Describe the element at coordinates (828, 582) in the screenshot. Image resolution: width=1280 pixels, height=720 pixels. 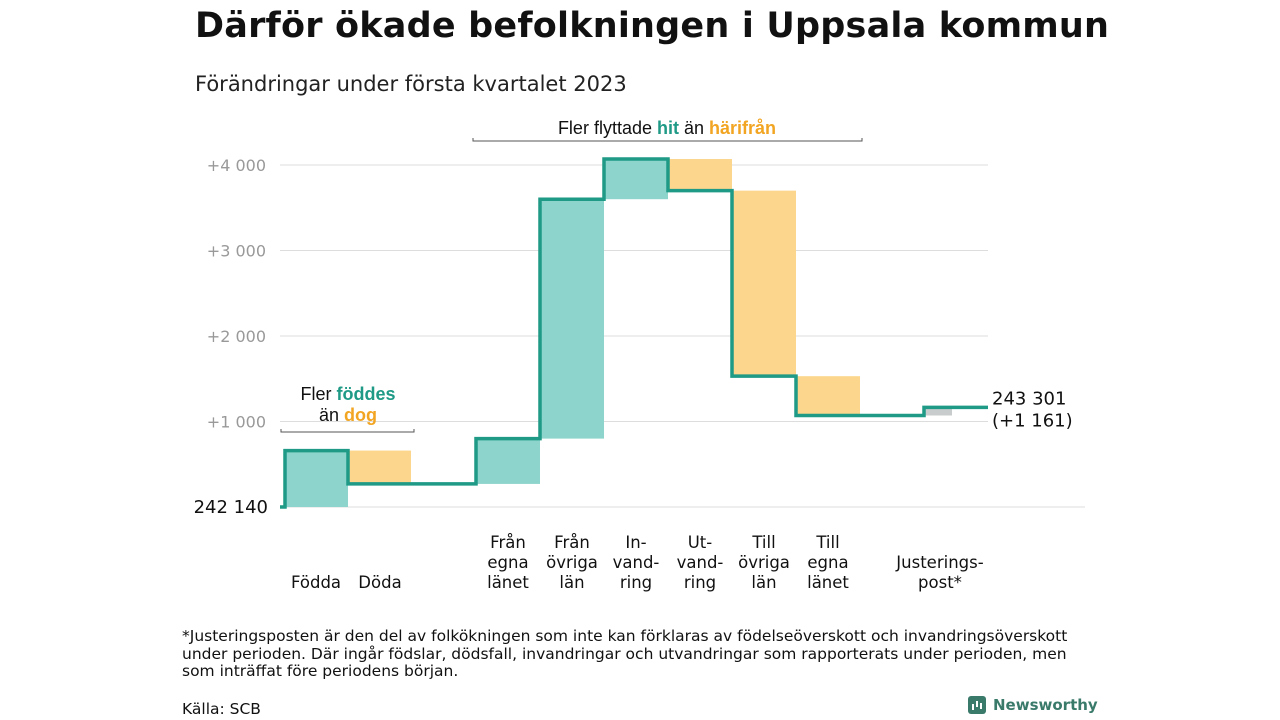
I see `category-label-till-egna-lanet: länet` at that location.